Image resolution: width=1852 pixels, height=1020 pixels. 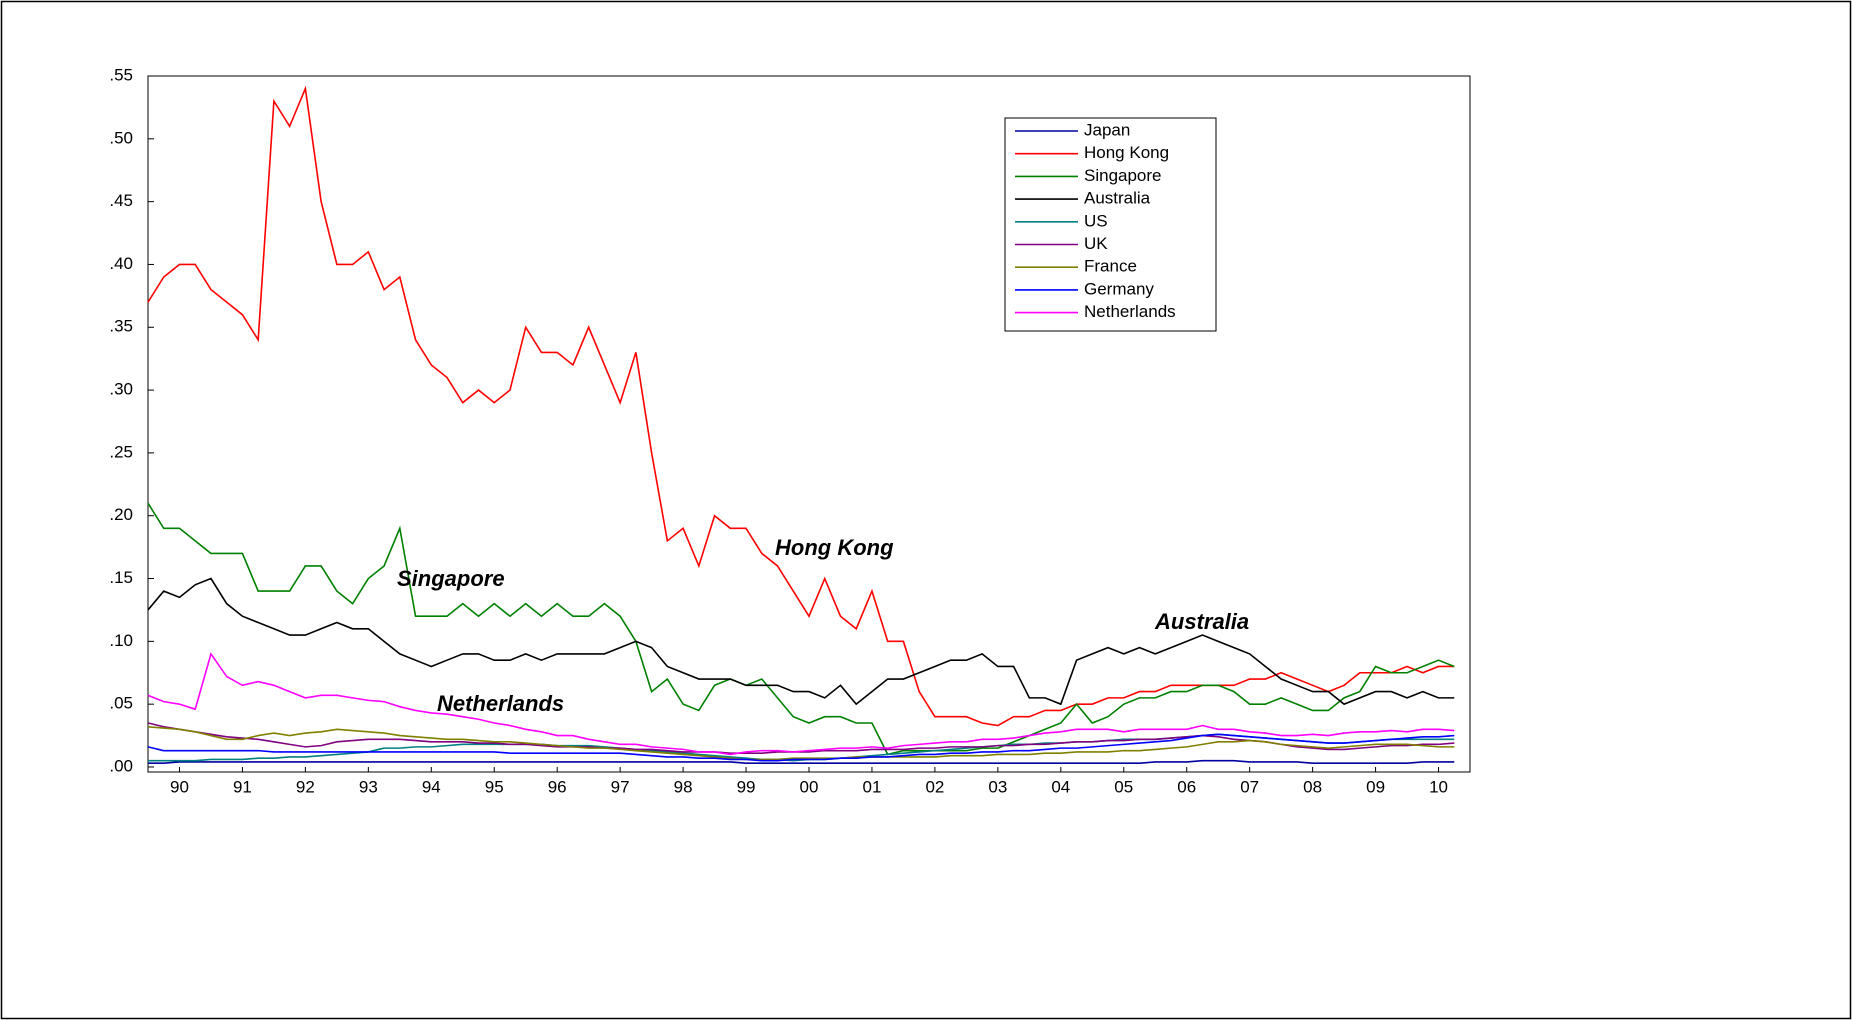 I want to click on y-tick-label: .30, so click(x=121, y=389).